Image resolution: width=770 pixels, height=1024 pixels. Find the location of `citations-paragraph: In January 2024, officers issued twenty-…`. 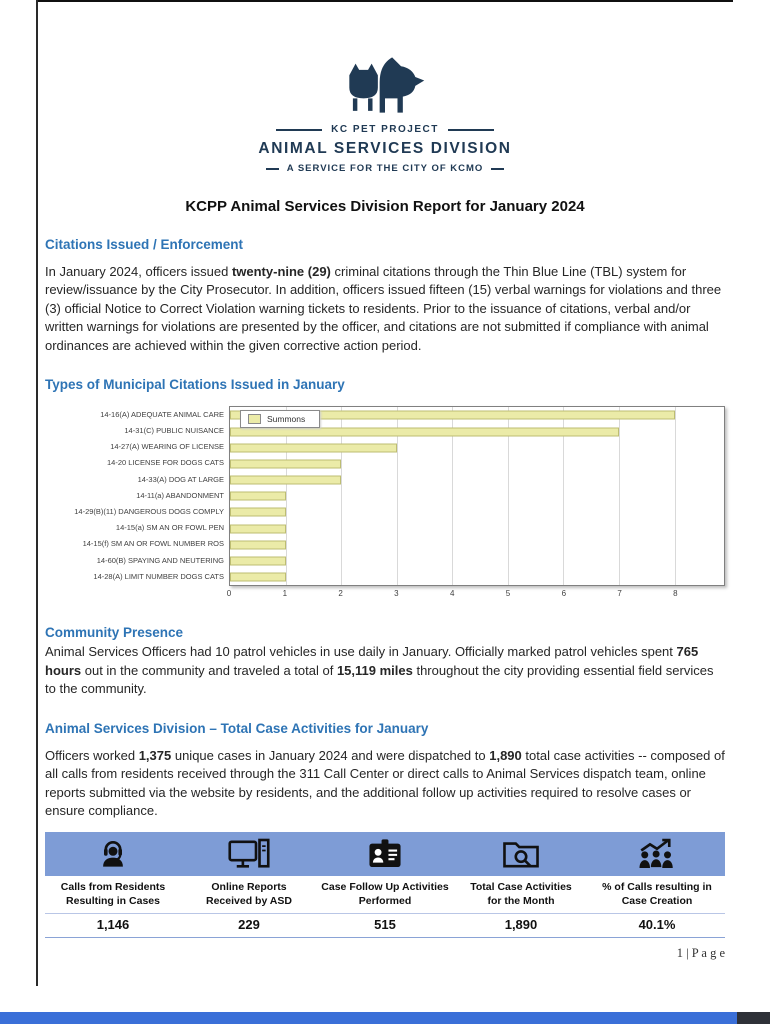

citations-paragraph: In January 2024, officers issued twenty-… is located at coordinates (383, 308).